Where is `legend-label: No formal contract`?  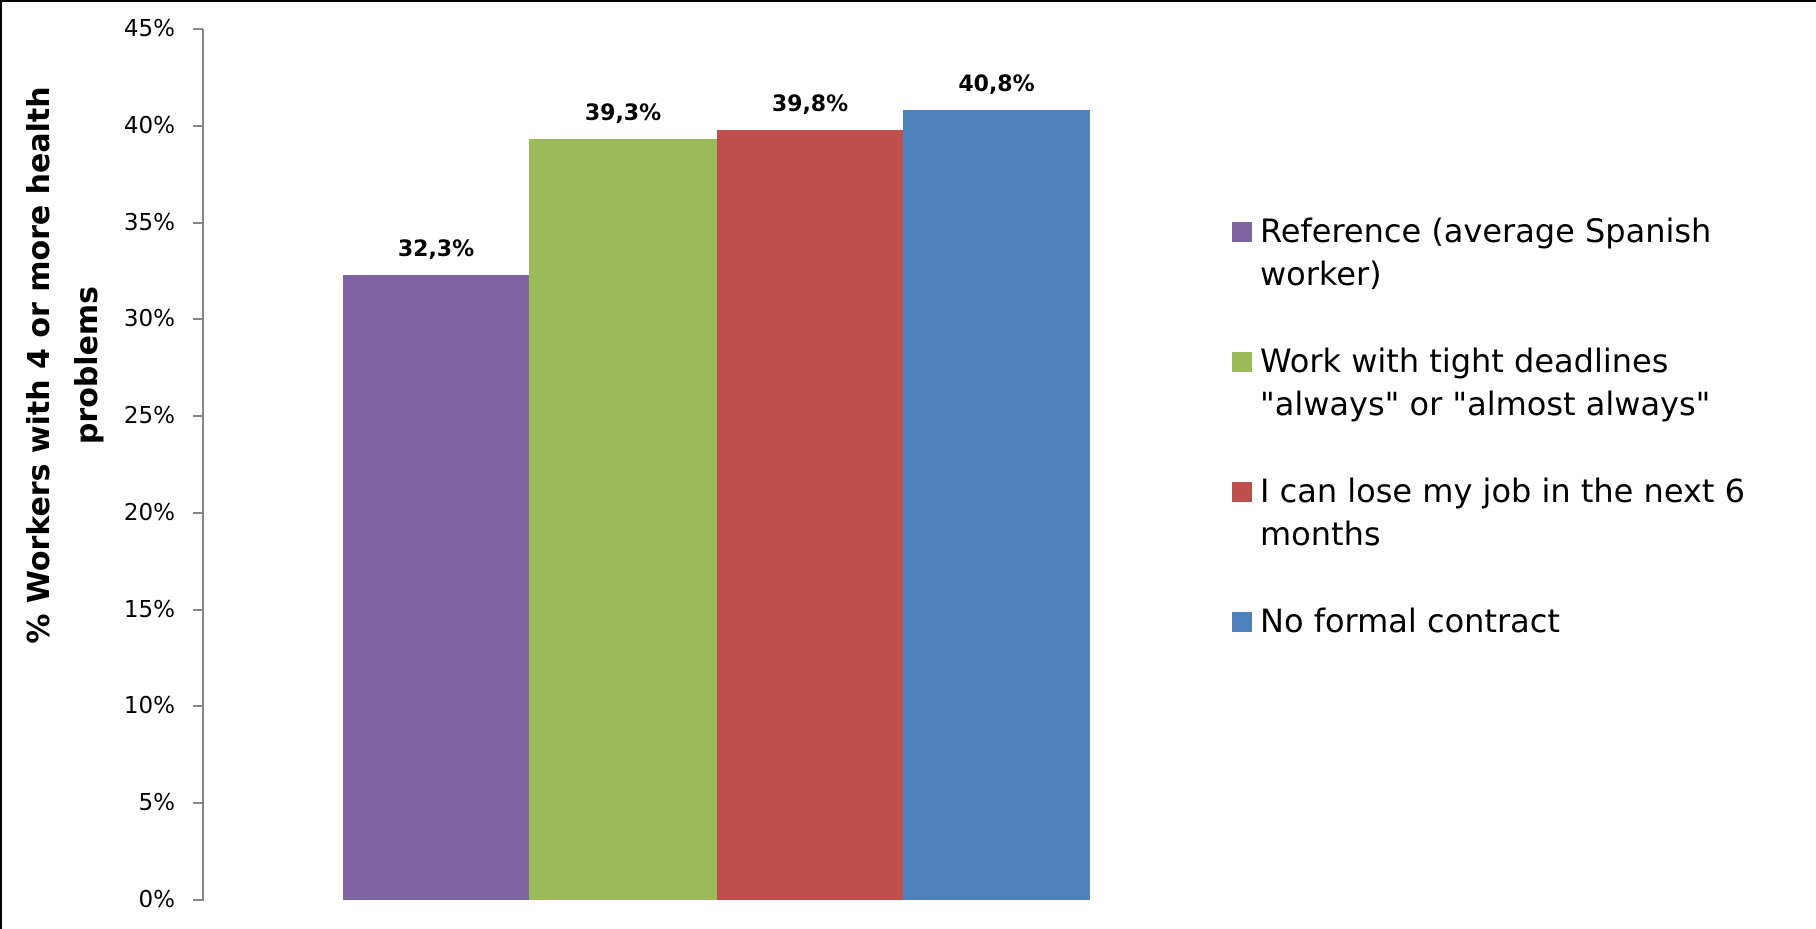 legend-label: No formal contract is located at coordinates (1520, 621).